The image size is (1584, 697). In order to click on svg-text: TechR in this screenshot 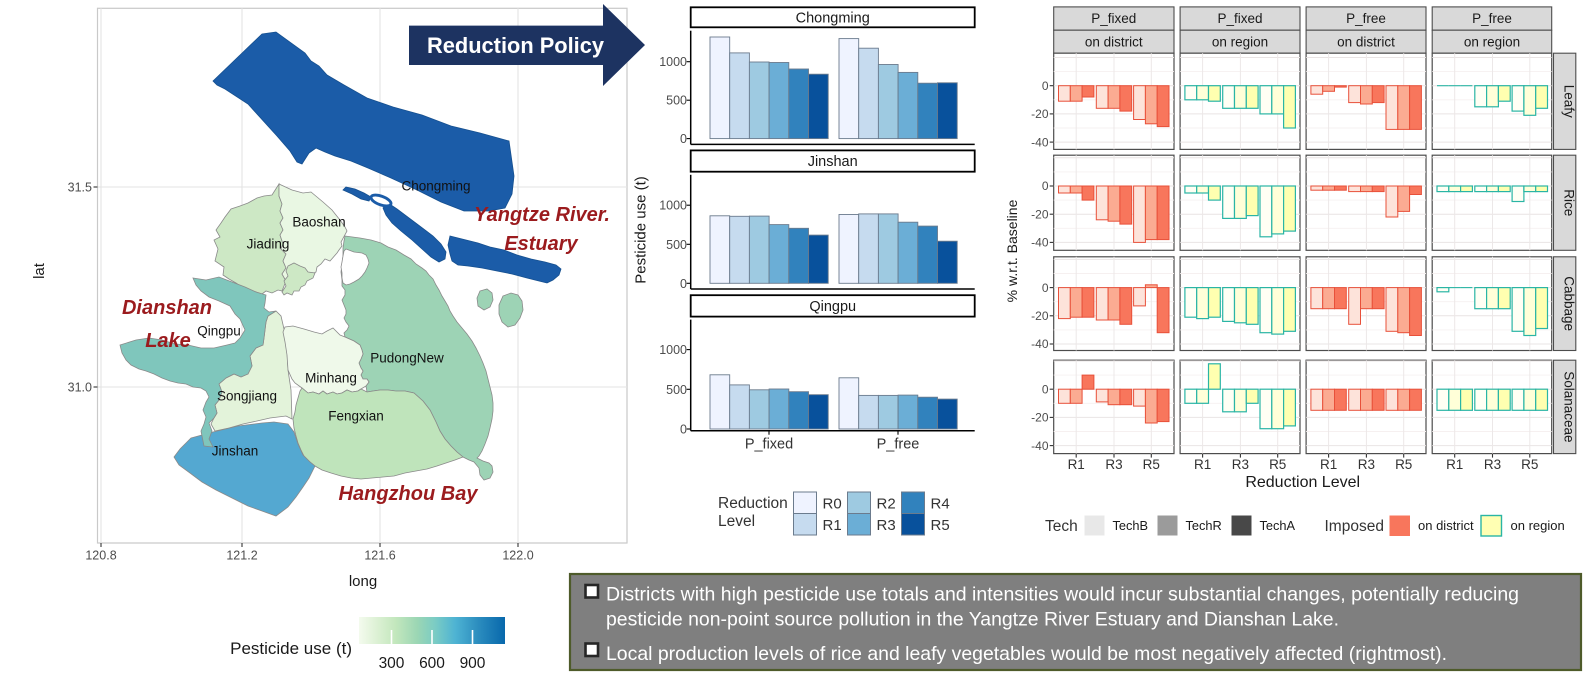, I will do `click(1204, 525)`.